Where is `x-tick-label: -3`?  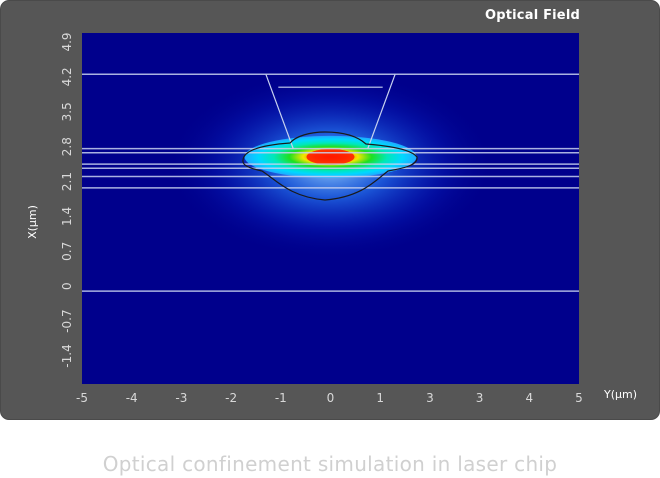 x-tick-label: -3 is located at coordinates (181, 398).